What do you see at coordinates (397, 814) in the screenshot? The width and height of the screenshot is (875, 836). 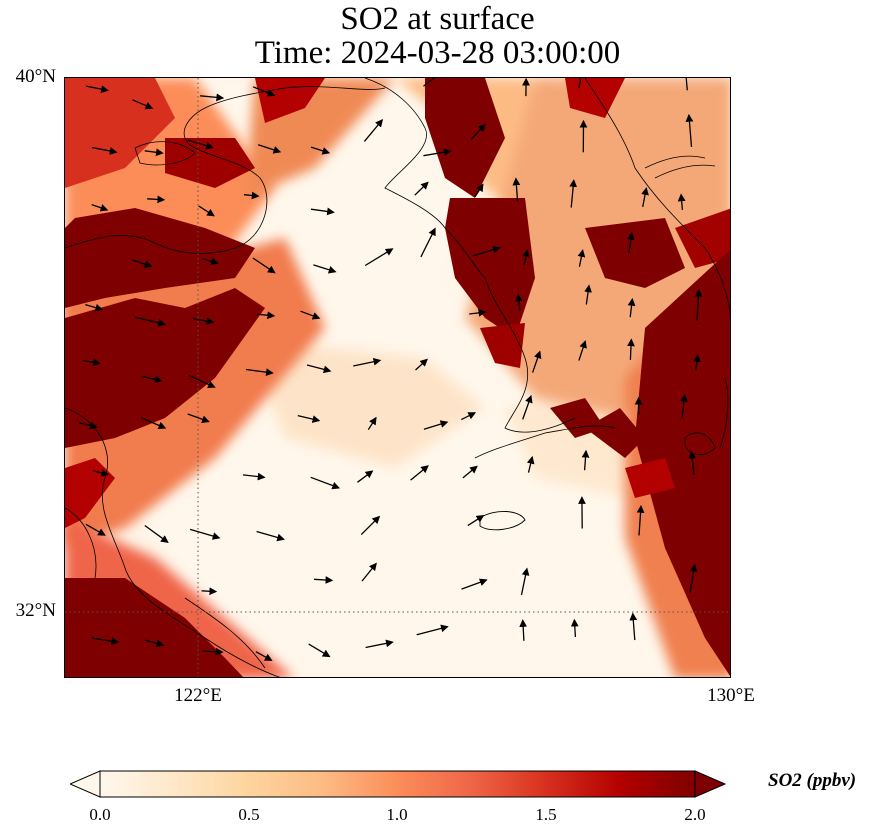 I see `colorbar-tick-2: 1.0` at bounding box center [397, 814].